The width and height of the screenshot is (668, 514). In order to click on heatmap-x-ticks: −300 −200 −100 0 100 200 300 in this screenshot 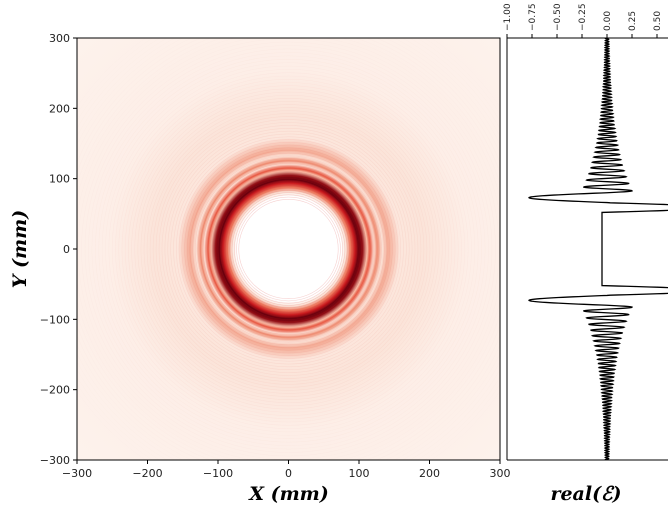, I will do `click(286, 470)`.